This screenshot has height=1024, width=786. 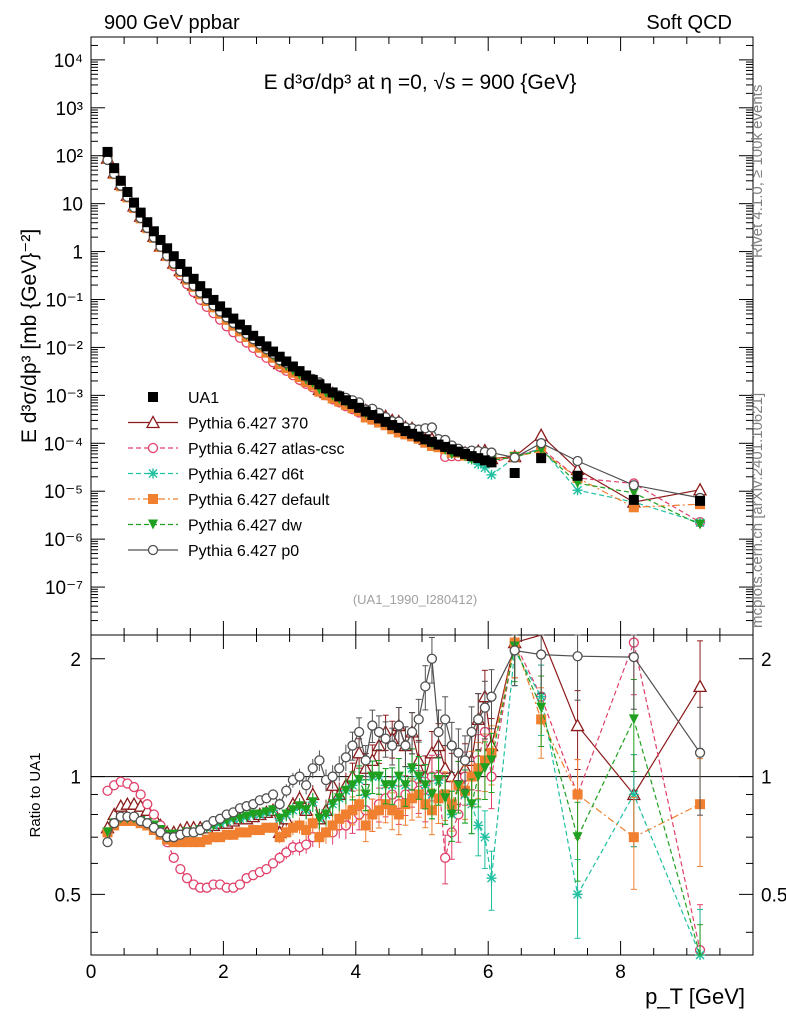 I want to click on legend-entry: Pythia 6.427 p0, so click(x=213, y=551).